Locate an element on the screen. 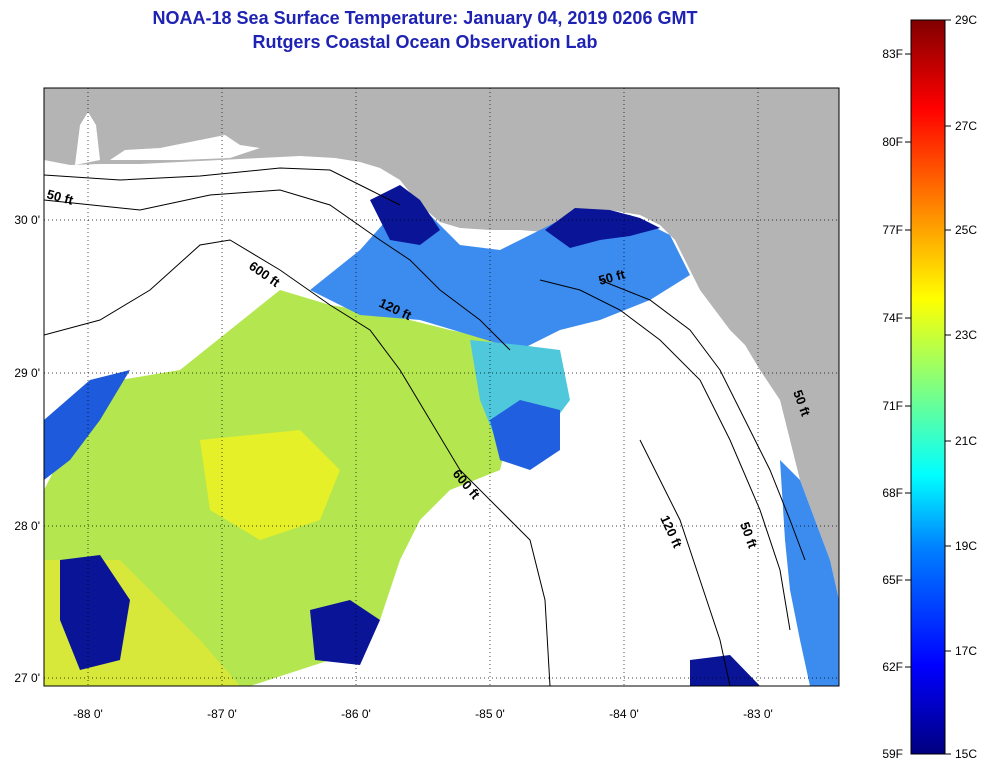 This screenshot has height=770, width=992. x-tick-label: -83 0' is located at coordinates (758, 714).